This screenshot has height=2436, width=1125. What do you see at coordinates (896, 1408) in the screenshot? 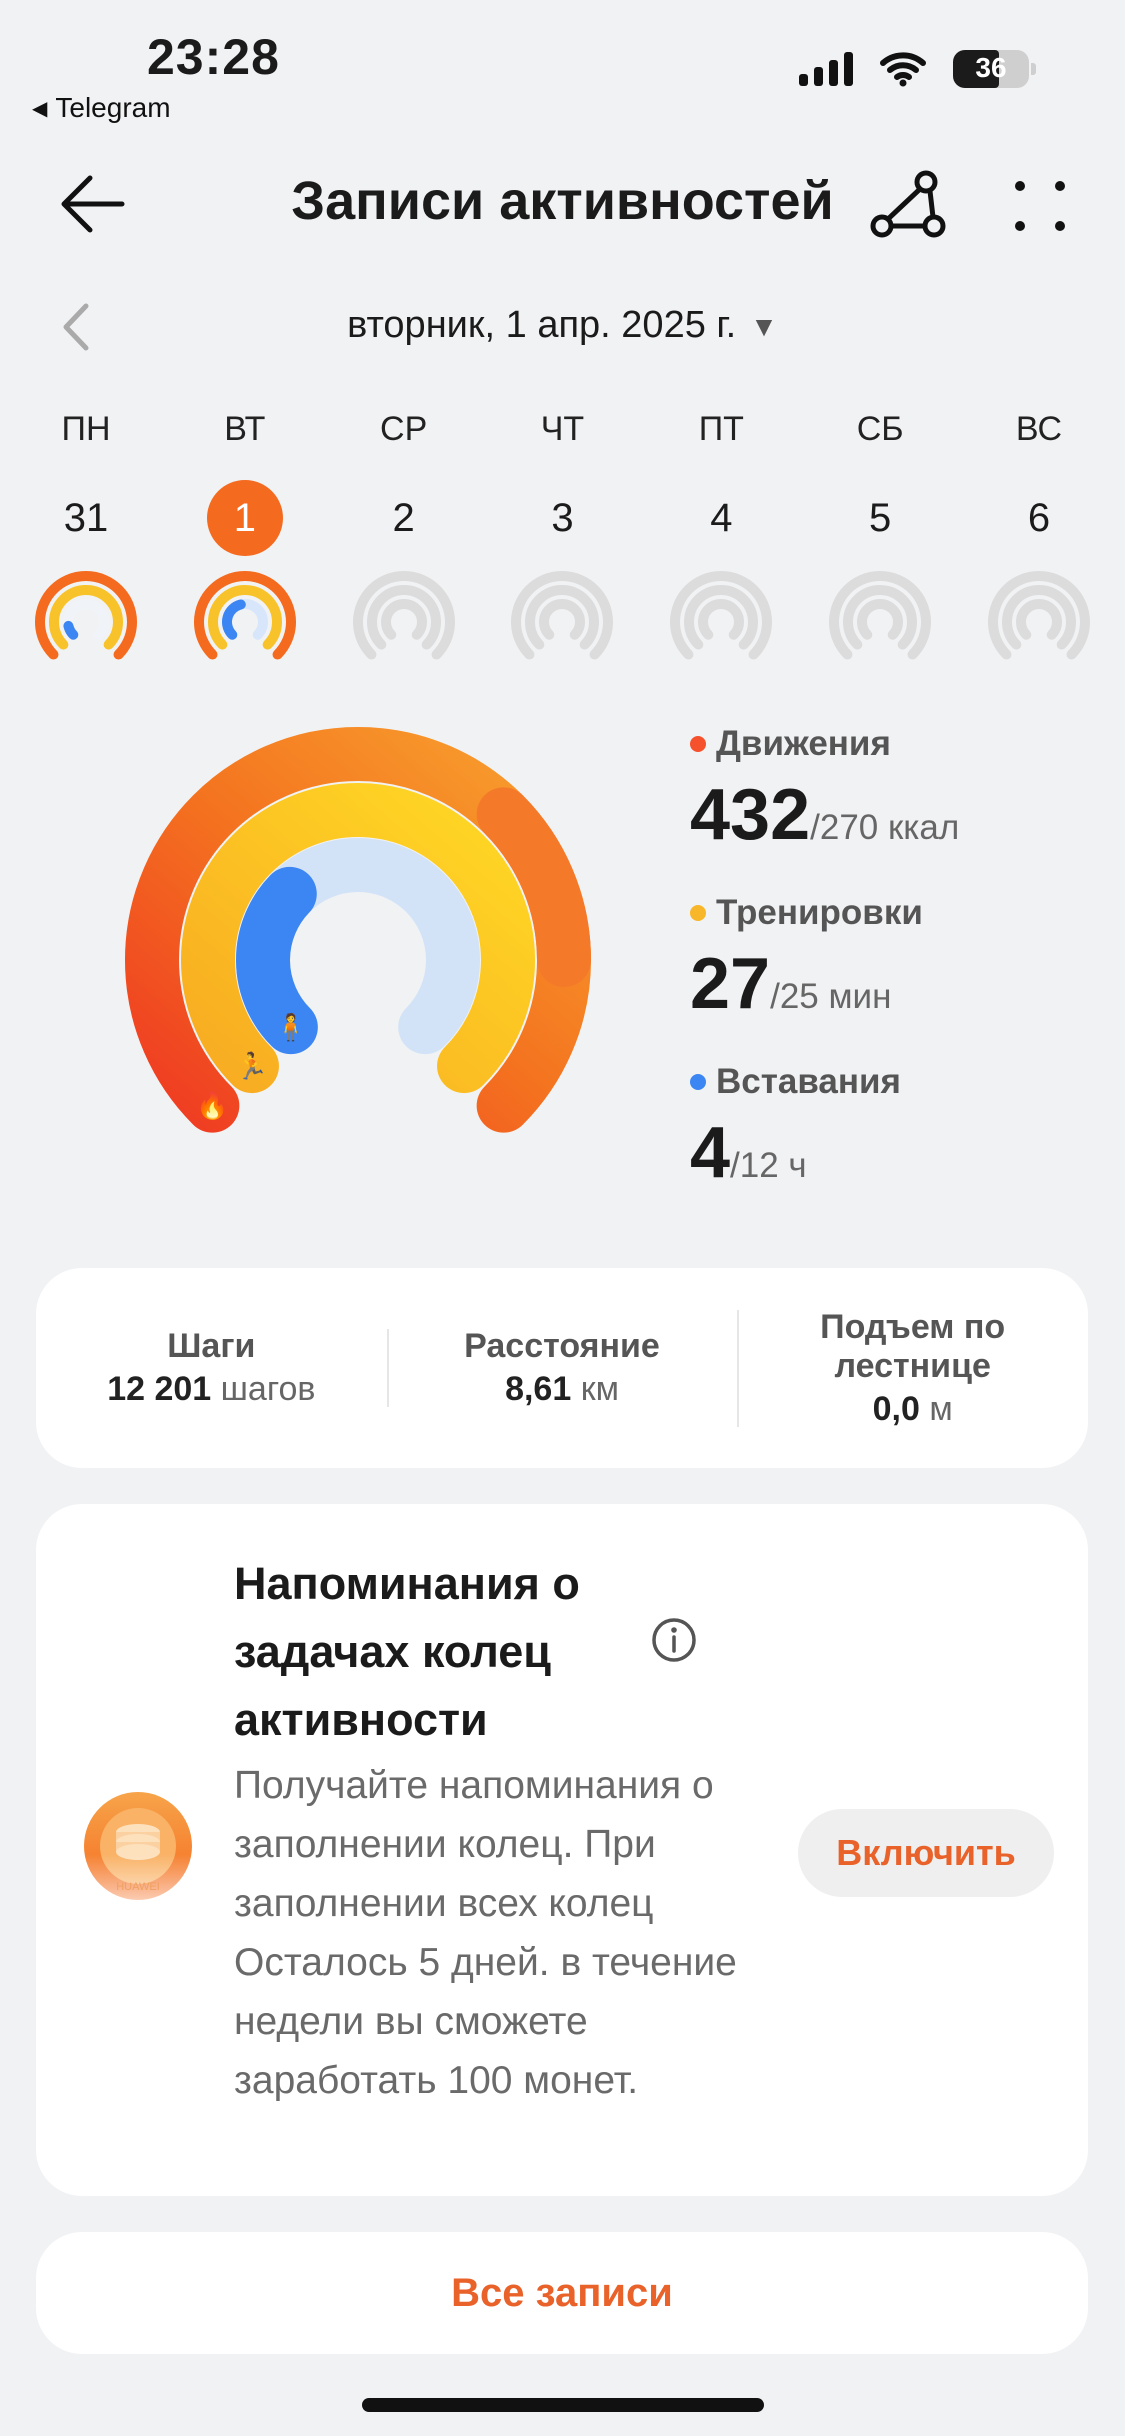
I see `stairs-value: 0,0` at bounding box center [896, 1408].